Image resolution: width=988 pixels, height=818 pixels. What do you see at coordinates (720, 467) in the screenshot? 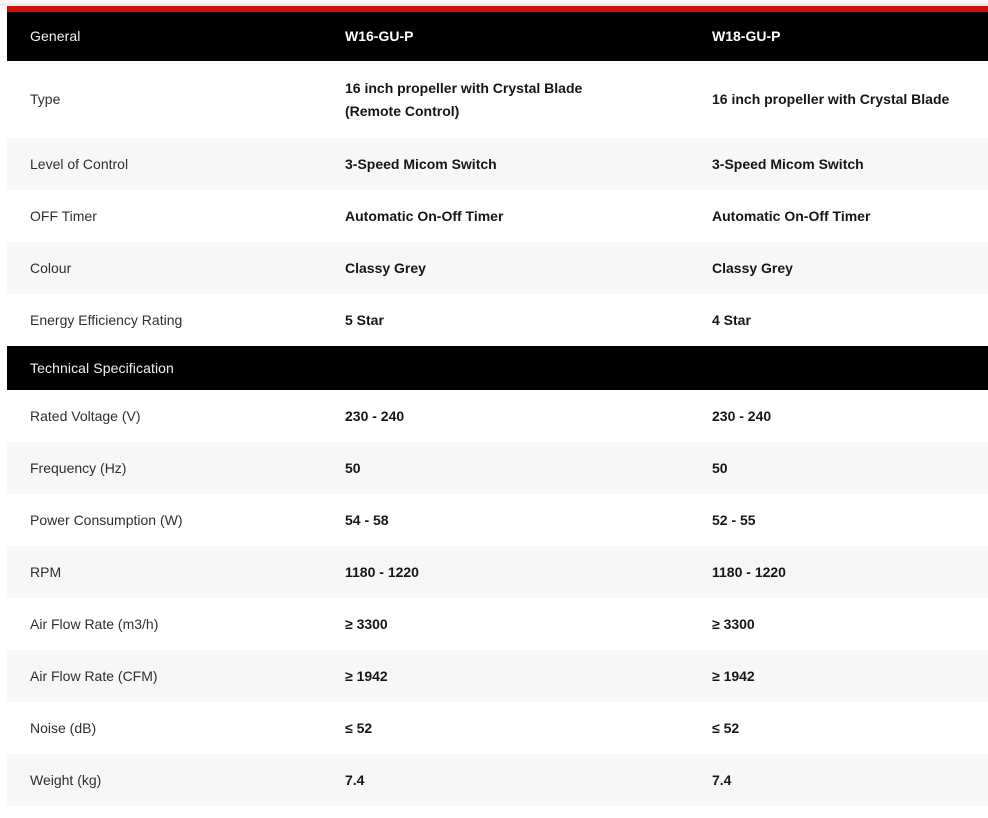
I see `spec-value-w18: 50` at bounding box center [720, 467].